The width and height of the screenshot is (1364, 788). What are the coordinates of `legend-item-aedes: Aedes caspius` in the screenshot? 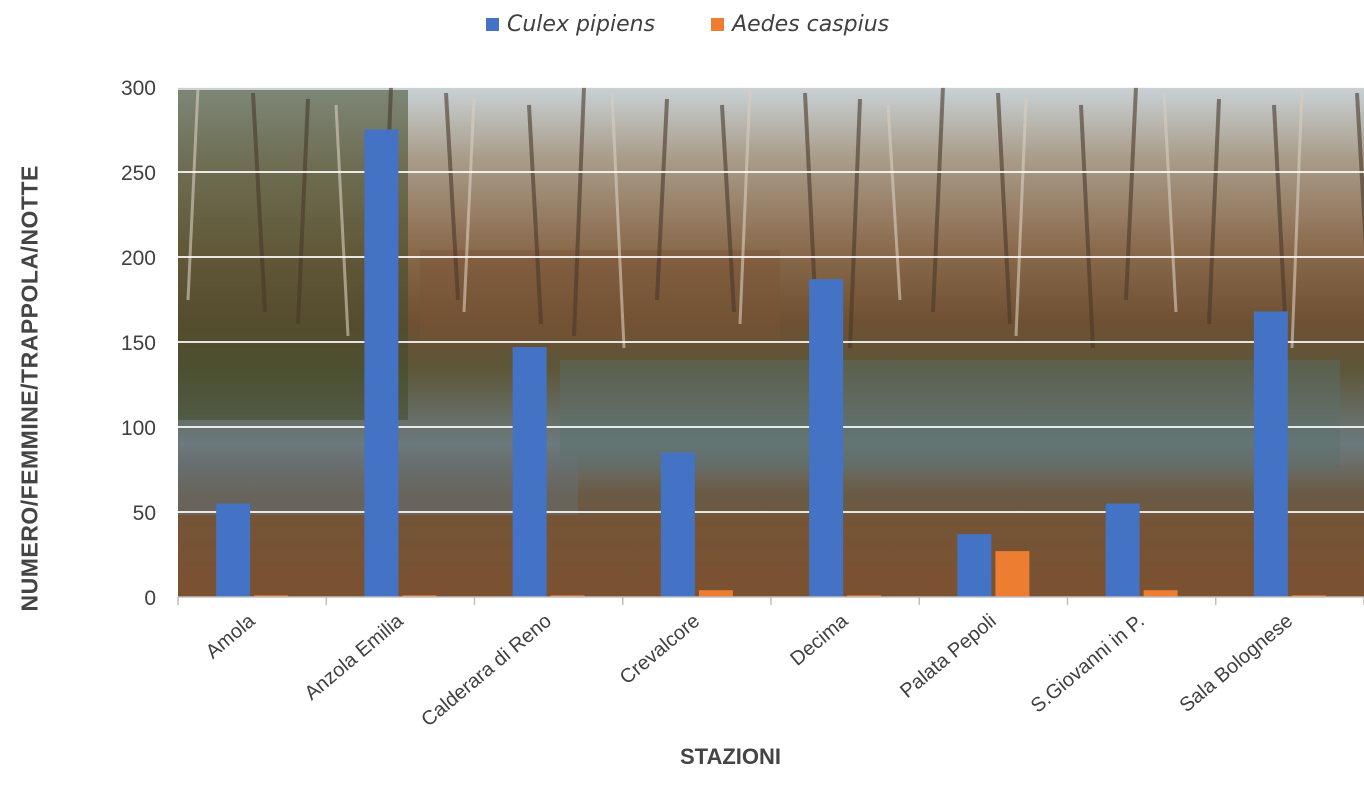 It's located at (800, 24).